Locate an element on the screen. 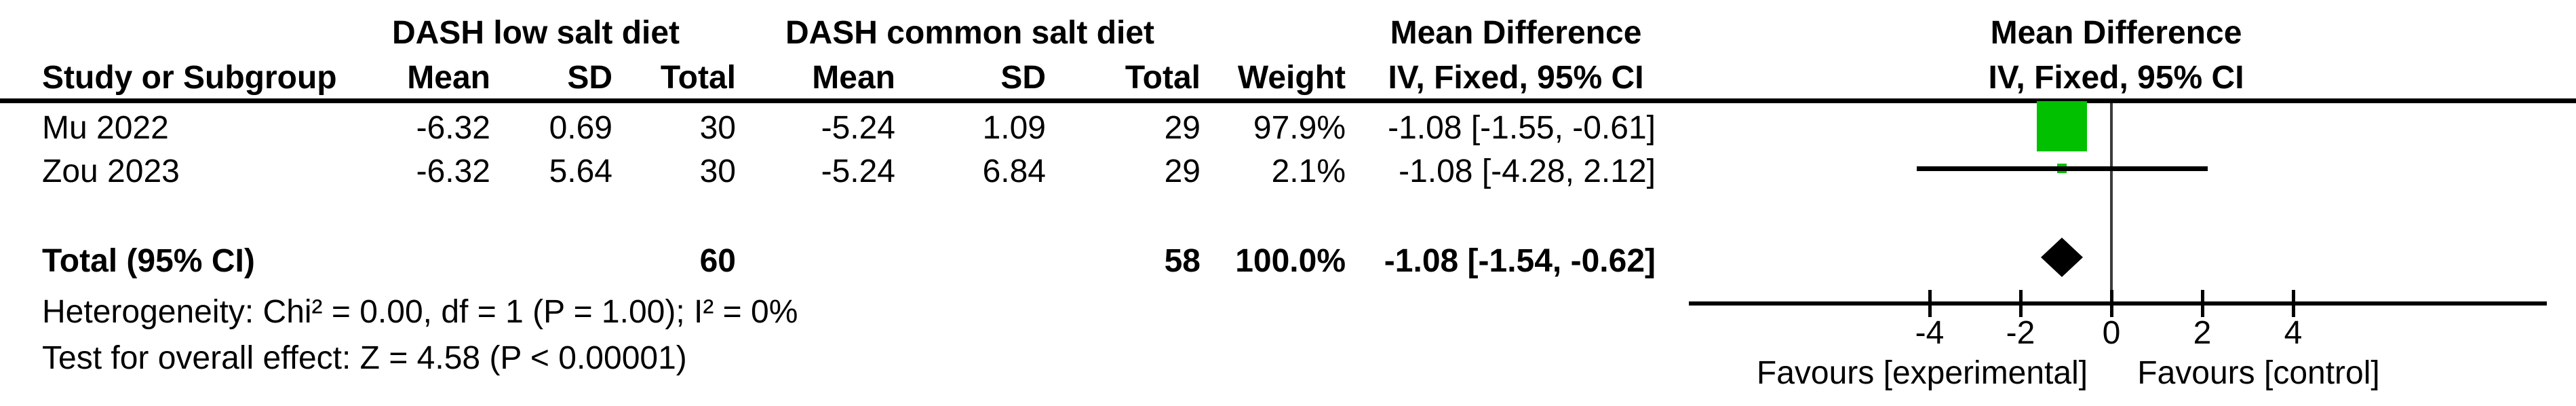  column-header-mean-exp: Mean is located at coordinates (448, 78).